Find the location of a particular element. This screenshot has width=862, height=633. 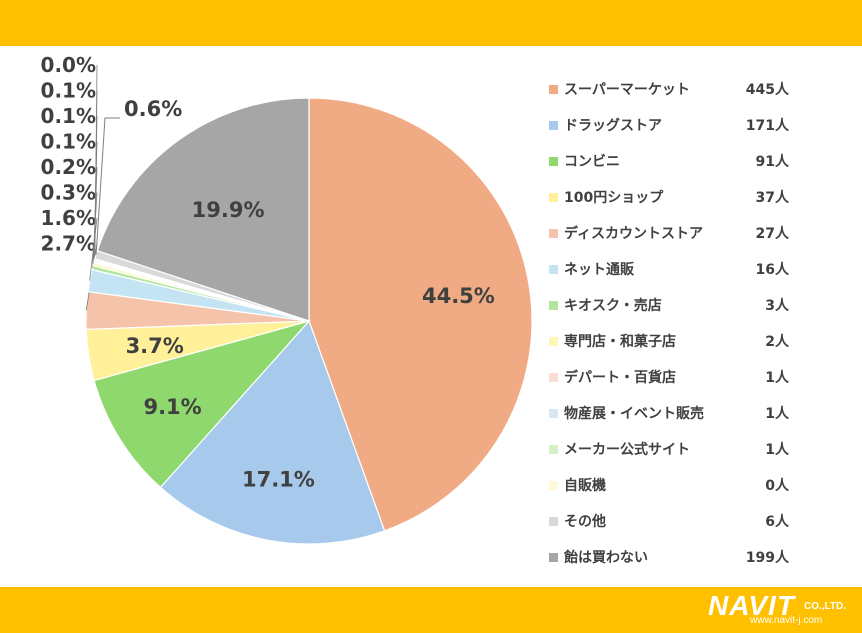

legend-count-11: 0人 is located at coordinates (777, 486).